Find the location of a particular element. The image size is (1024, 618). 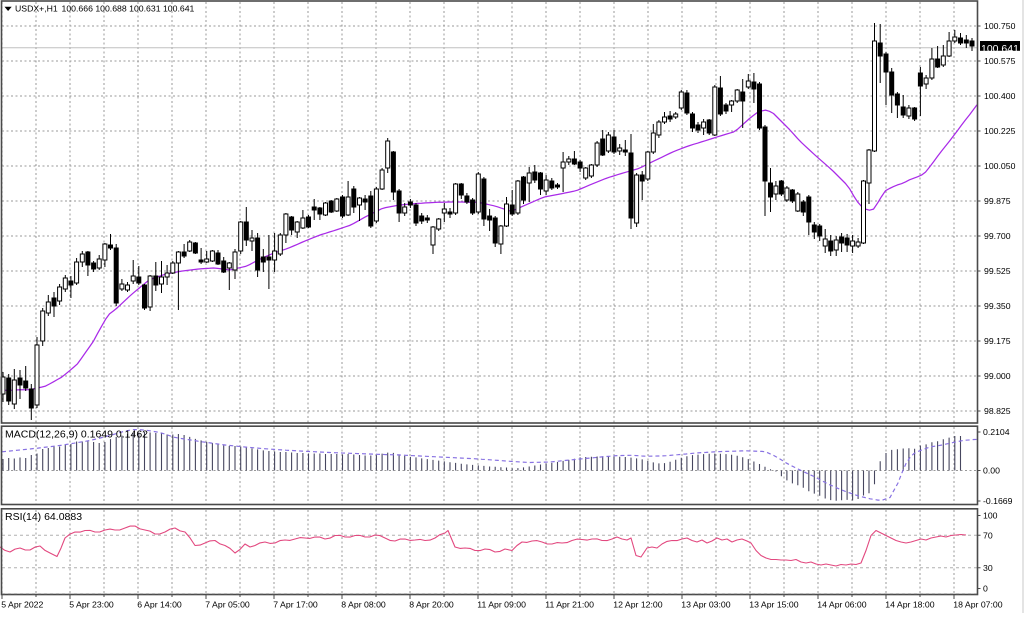

svg-text: -0.1669 is located at coordinates (998, 501).